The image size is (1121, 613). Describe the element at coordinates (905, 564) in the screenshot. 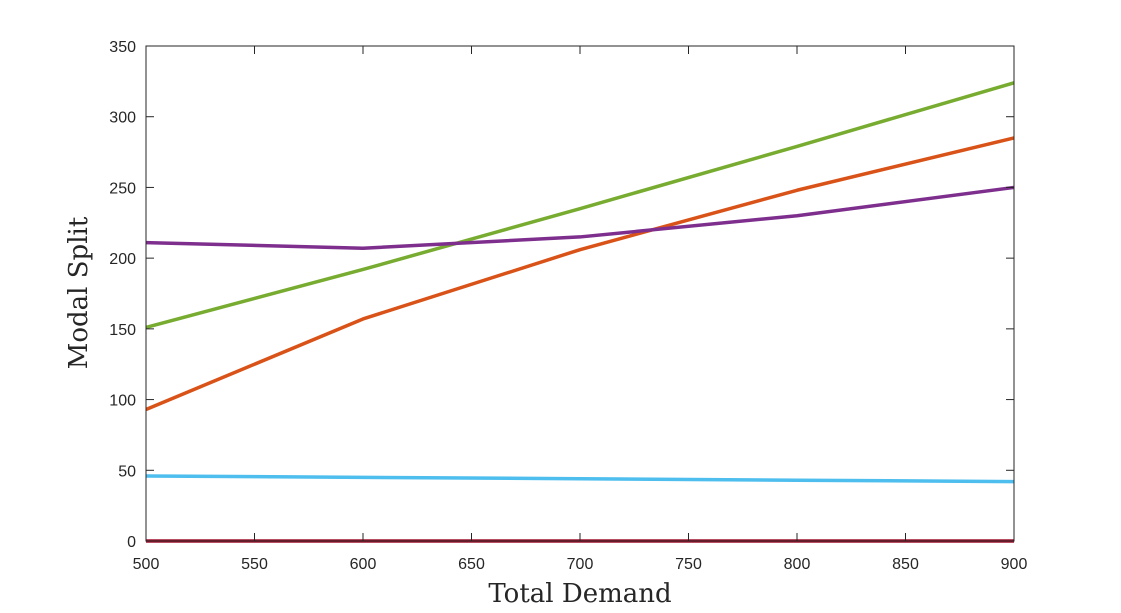

I see `x-tick-label: 850` at that location.